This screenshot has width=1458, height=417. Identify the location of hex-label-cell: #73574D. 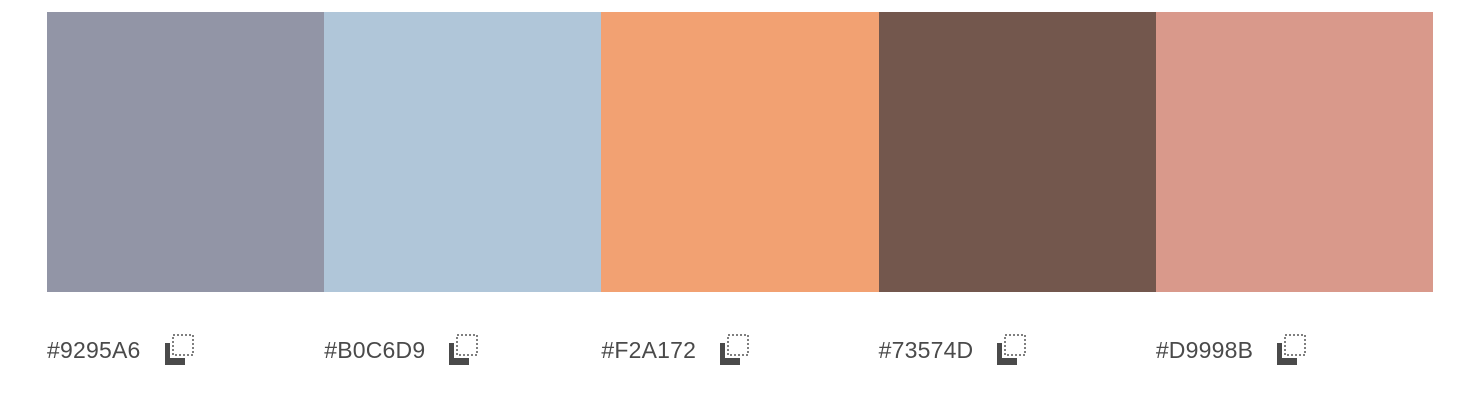
(1017, 350).